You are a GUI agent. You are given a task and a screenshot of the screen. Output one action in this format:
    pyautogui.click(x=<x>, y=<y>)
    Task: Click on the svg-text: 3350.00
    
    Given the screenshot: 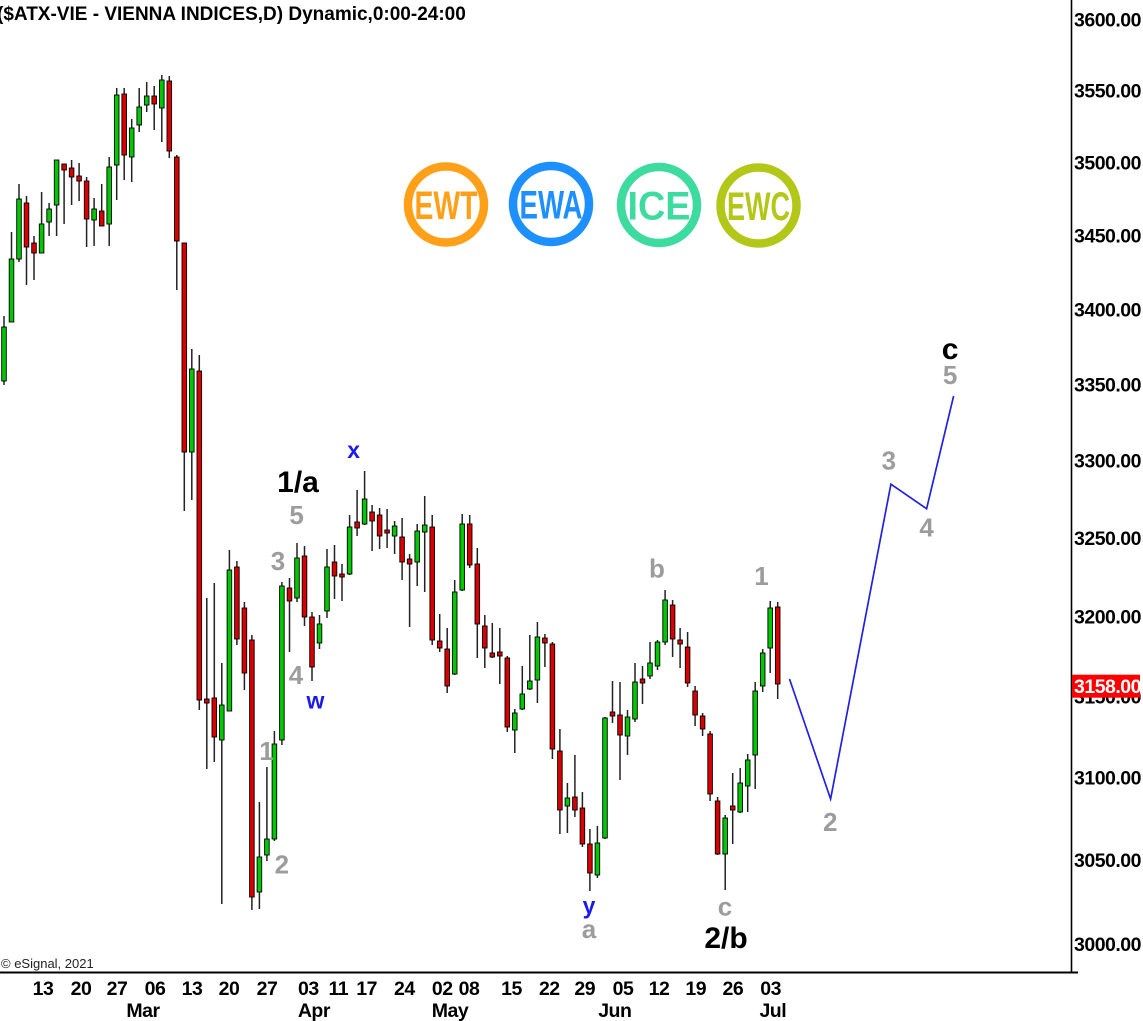 What is the action you would take?
    pyautogui.click(x=1108, y=385)
    